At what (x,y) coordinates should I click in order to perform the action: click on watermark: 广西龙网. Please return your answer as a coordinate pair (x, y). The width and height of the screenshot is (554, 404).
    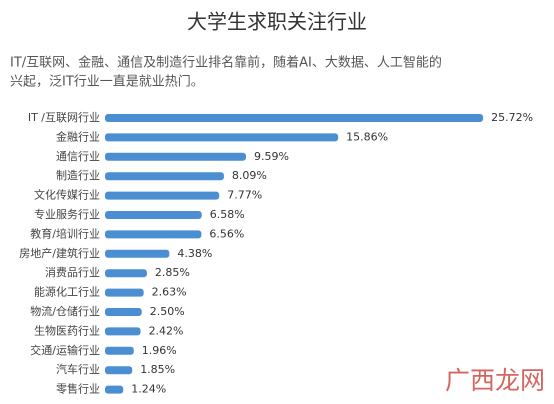
    Looking at the image, I should click on (495, 380).